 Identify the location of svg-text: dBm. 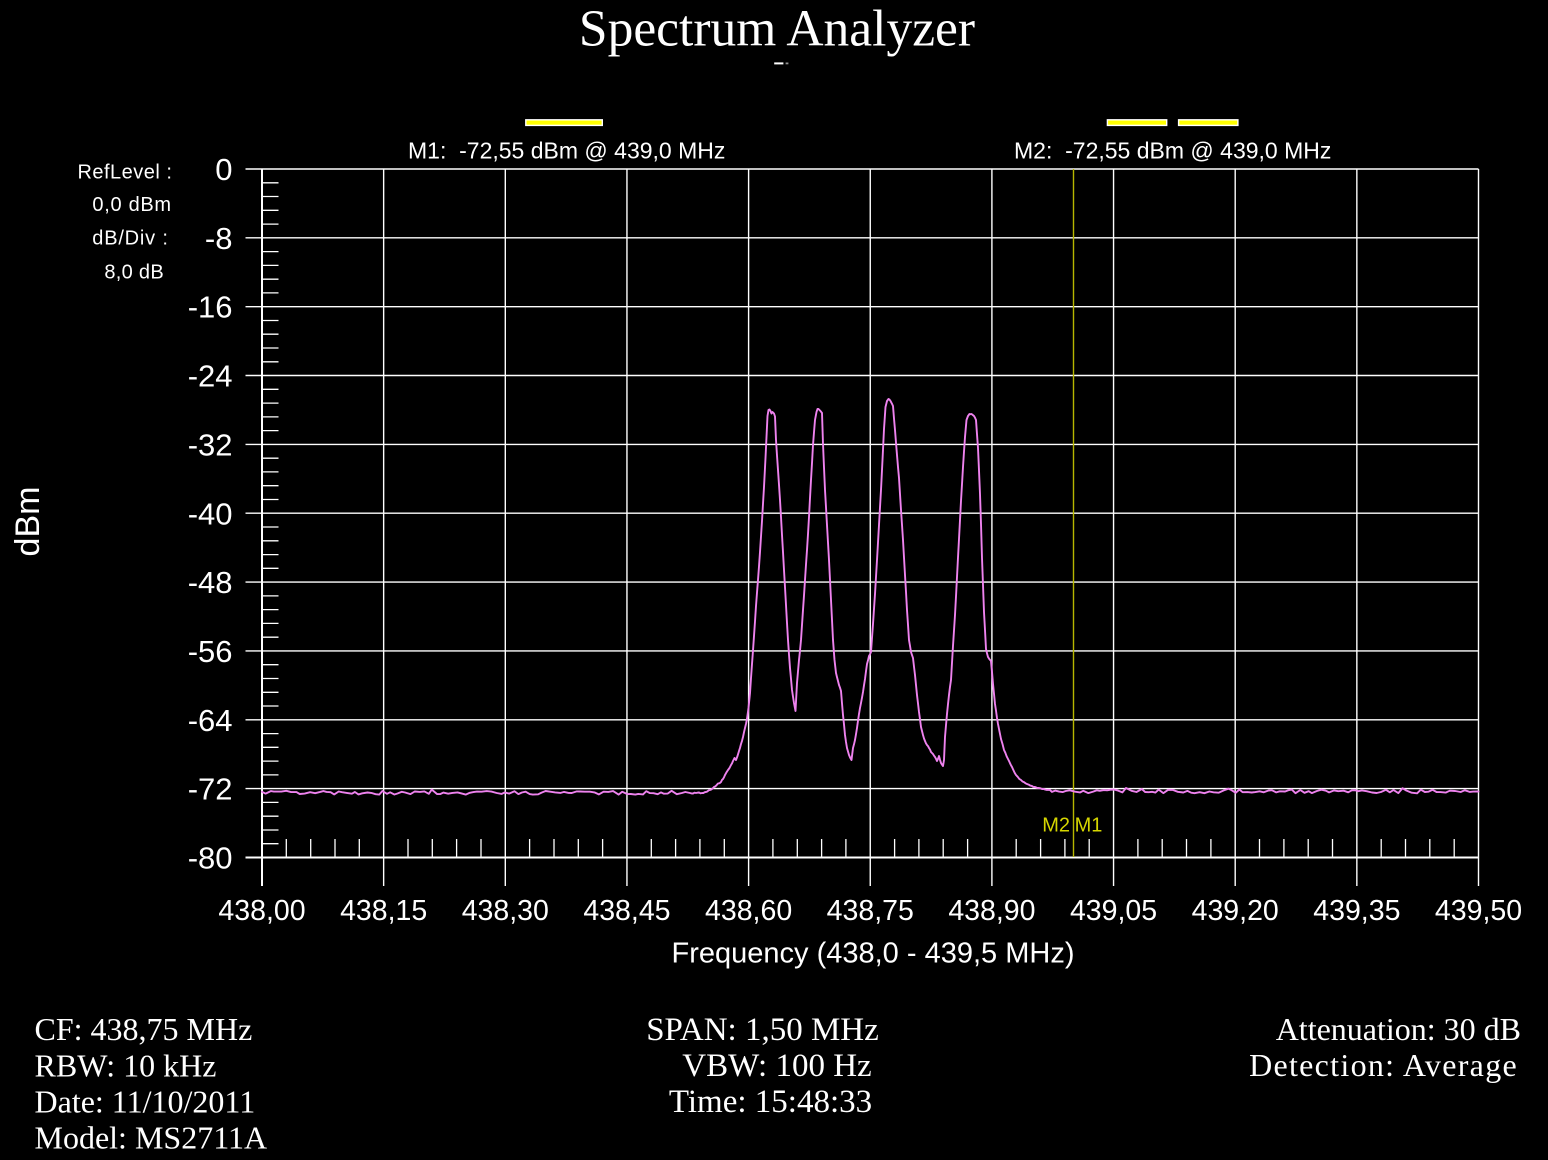
(28, 522).